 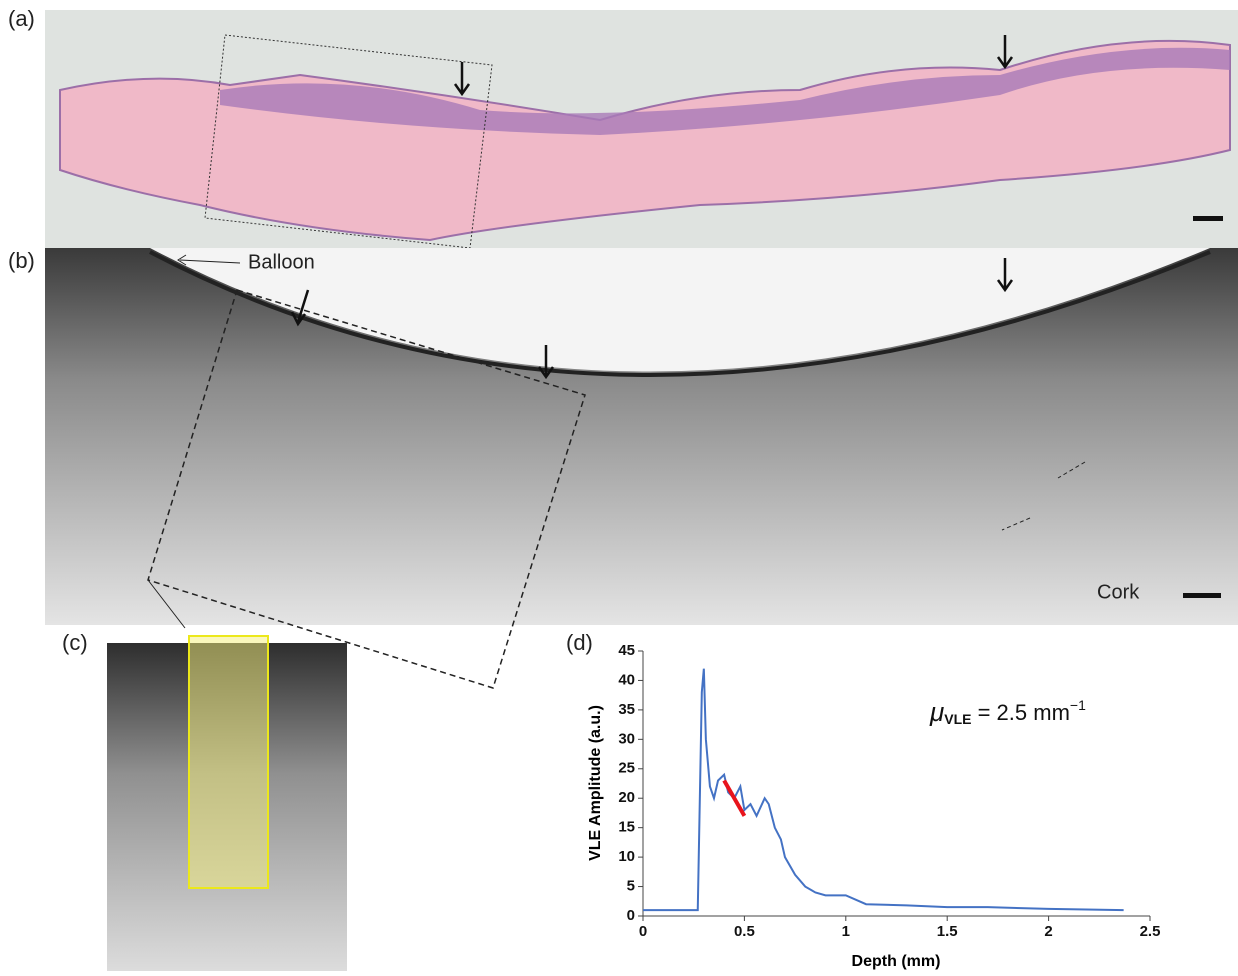 What do you see at coordinates (166, 604) in the screenshot?
I see `connector` at bounding box center [166, 604].